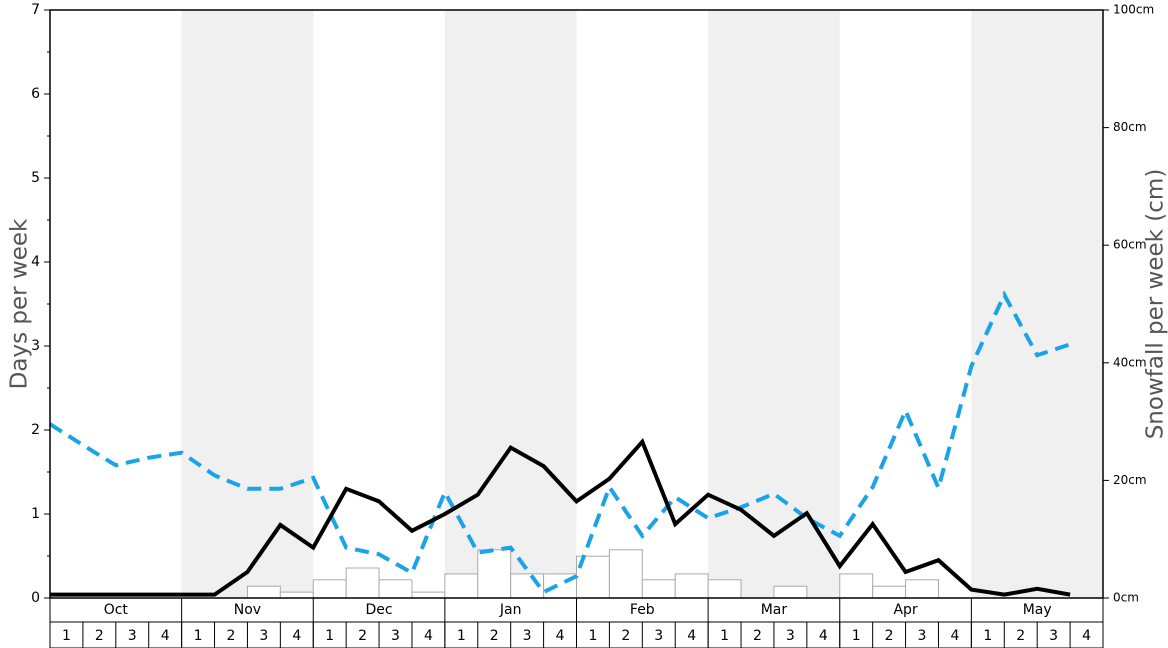 This screenshot has width=1168, height=648. Describe the element at coordinates (510, 610) in the screenshot. I see `month-label: Jan` at that location.